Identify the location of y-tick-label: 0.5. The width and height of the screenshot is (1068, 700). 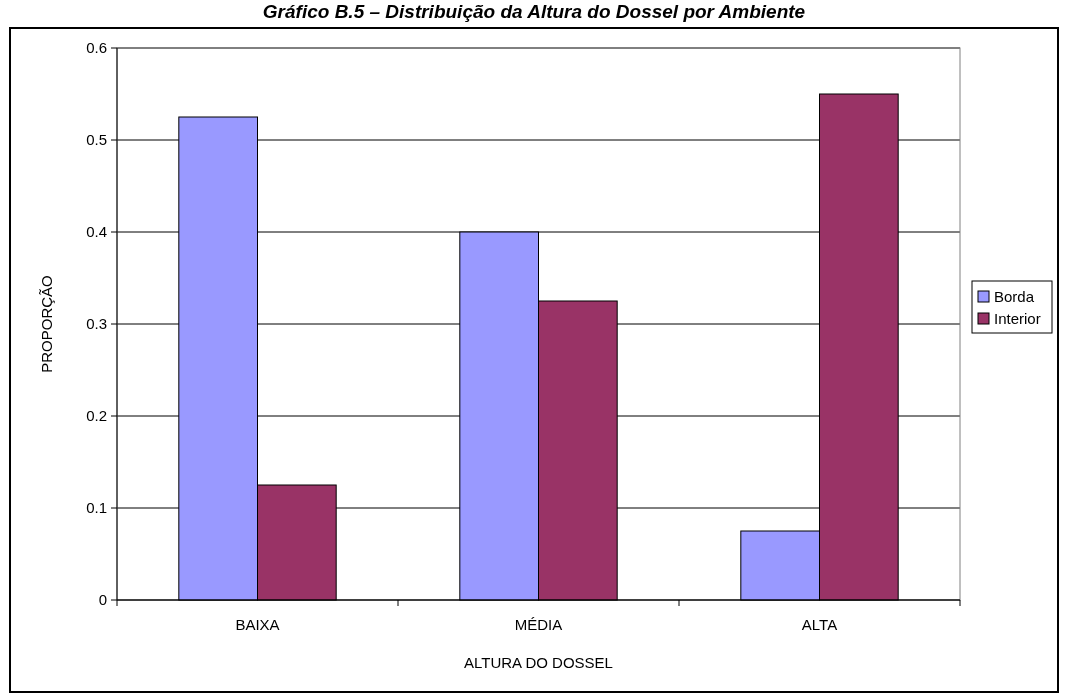
(96, 140).